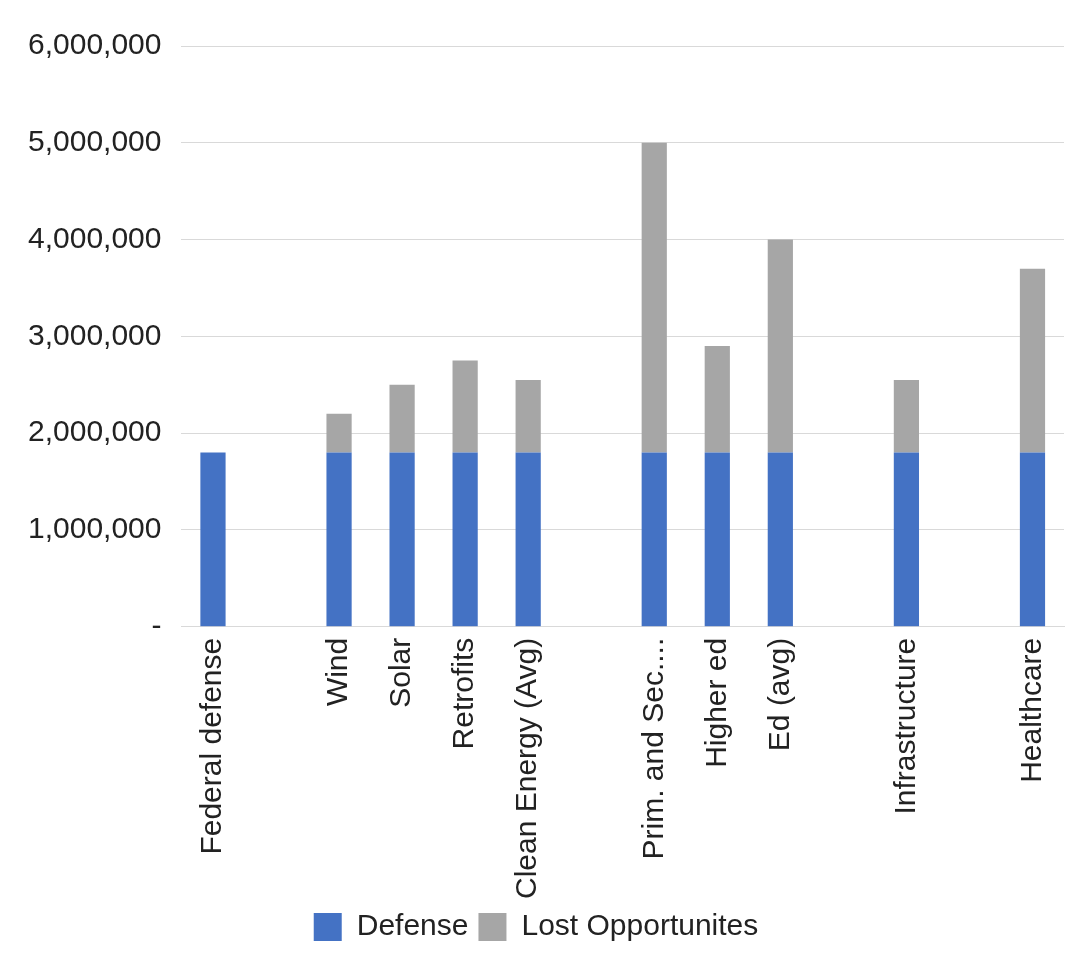 The width and height of the screenshot is (1084, 962). I want to click on y-tick-label: 5,000,000, so click(94, 141).